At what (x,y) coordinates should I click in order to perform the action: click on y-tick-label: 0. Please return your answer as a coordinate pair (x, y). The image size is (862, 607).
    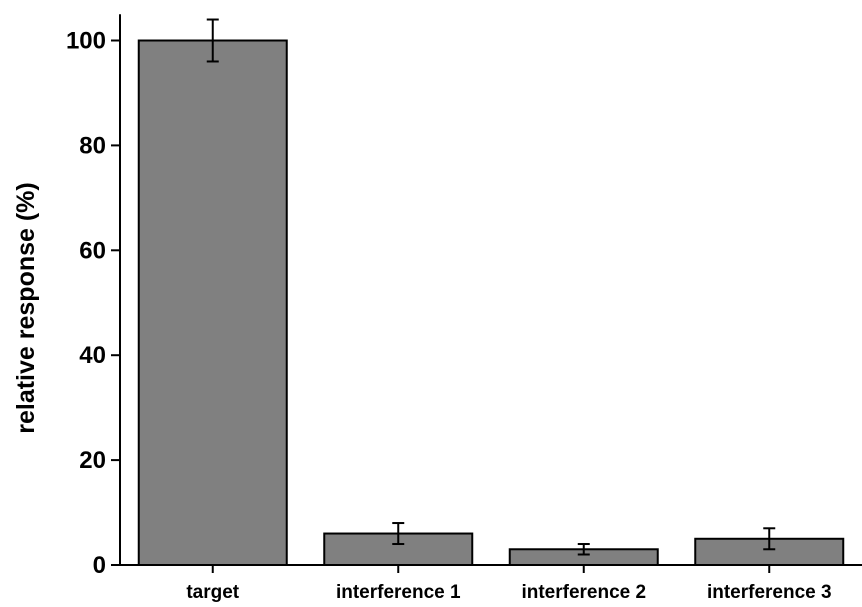
    Looking at the image, I should click on (99, 565).